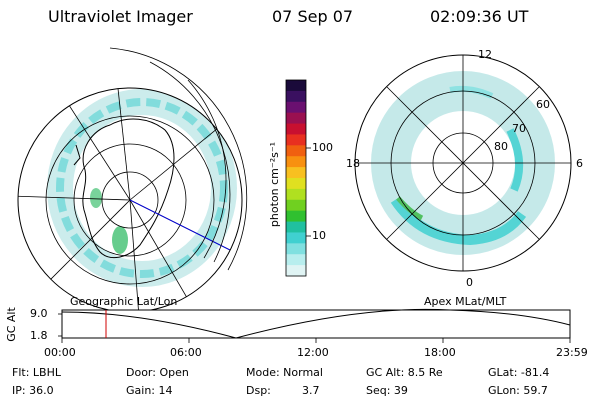  I want to click on seq-info: Seq: 39, so click(387, 390).